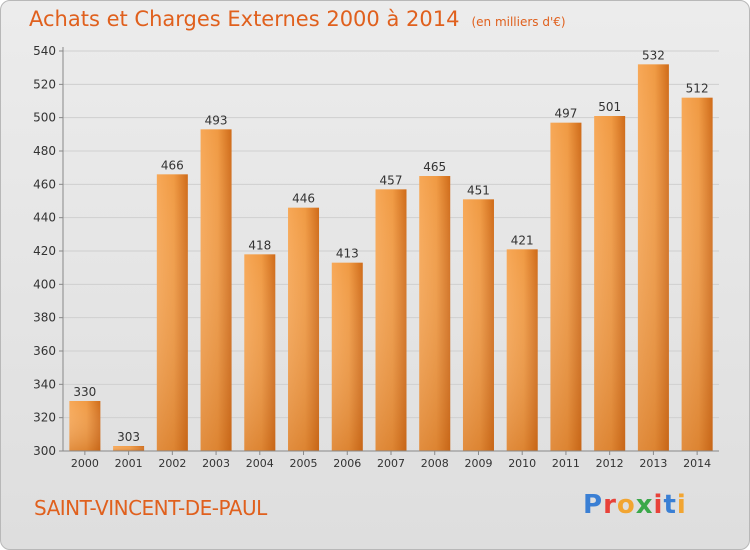 The image size is (750, 550). Describe the element at coordinates (304, 463) in the screenshot. I see `x-tick-label-2005: 2005` at that location.